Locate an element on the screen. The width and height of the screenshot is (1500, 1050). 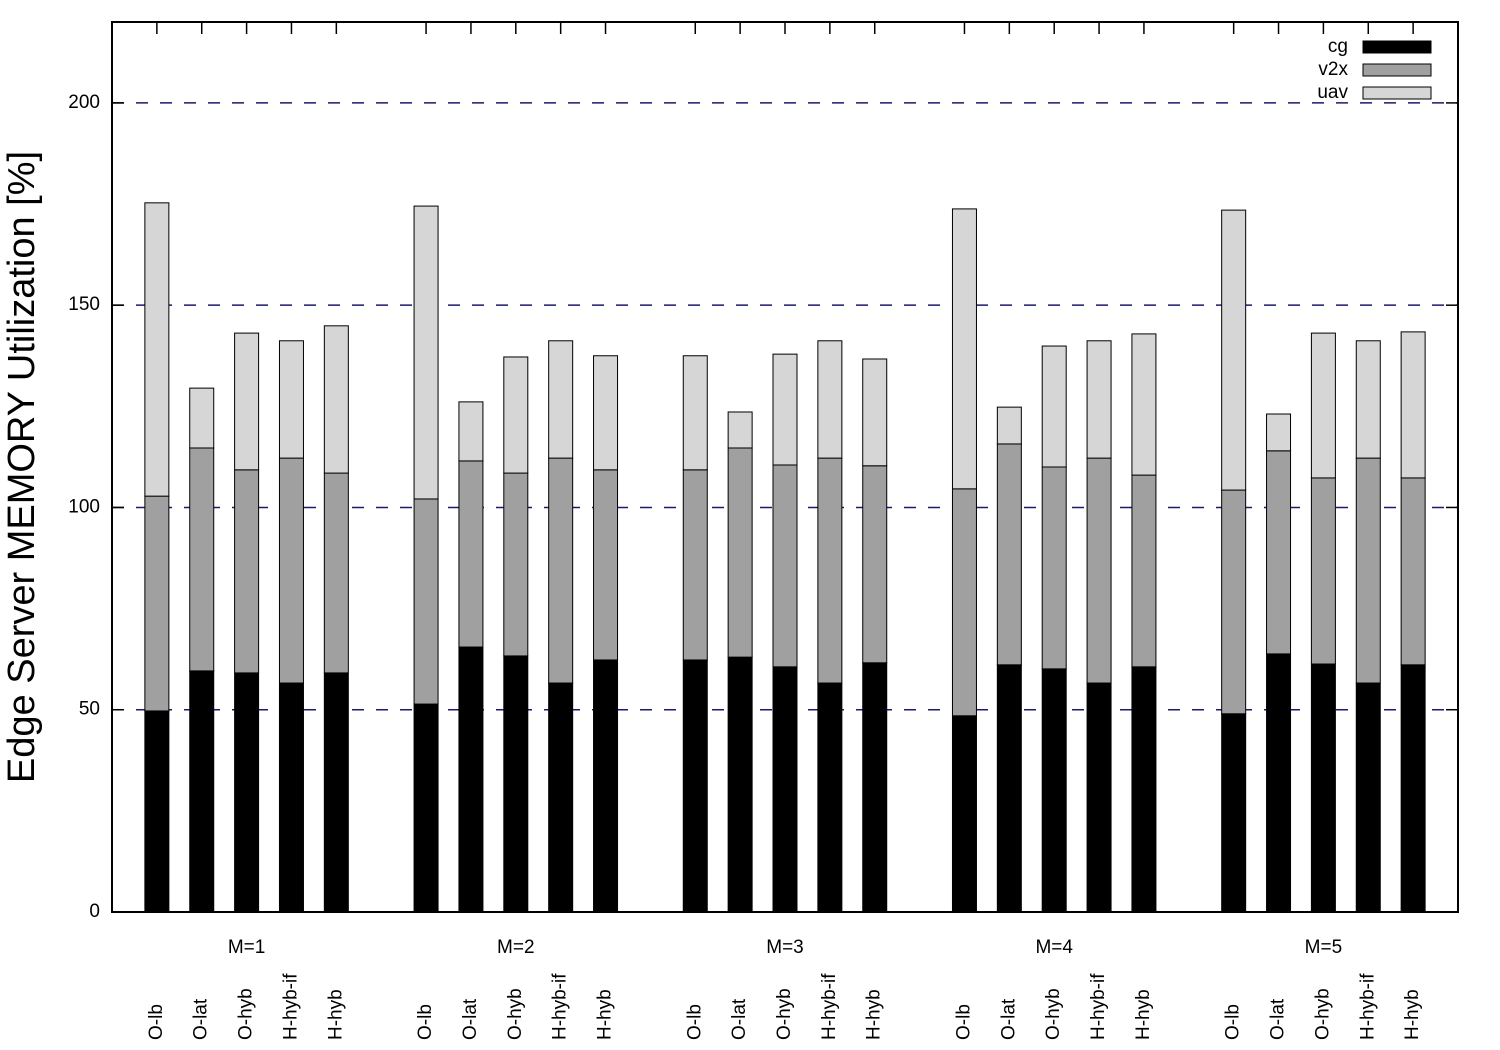
y-tick-label: 50 is located at coordinates (89, 709).